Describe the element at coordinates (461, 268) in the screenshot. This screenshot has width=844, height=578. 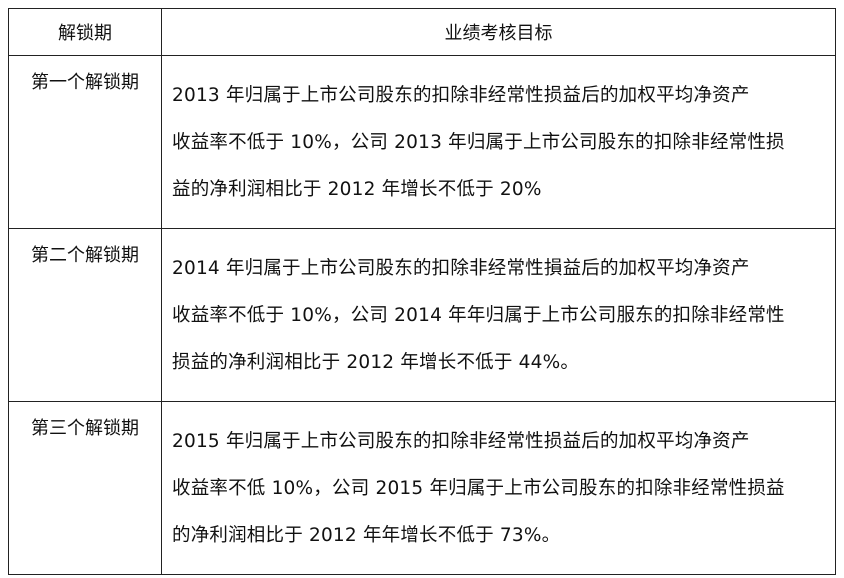
I see `target-line: 2014 年归属于上市公司股东的扣除非经常性損益后的加权平均净资产` at that location.